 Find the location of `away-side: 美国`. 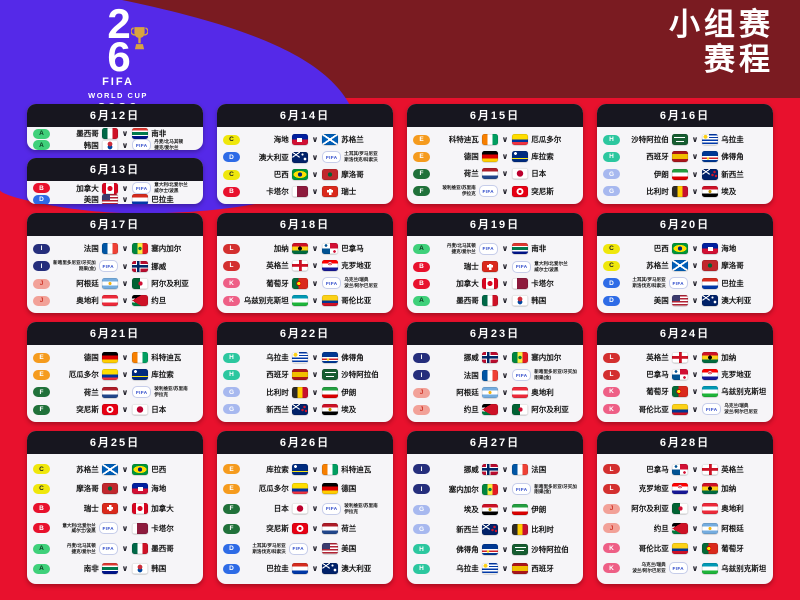

away-side: 美国 is located at coordinates (354, 549).